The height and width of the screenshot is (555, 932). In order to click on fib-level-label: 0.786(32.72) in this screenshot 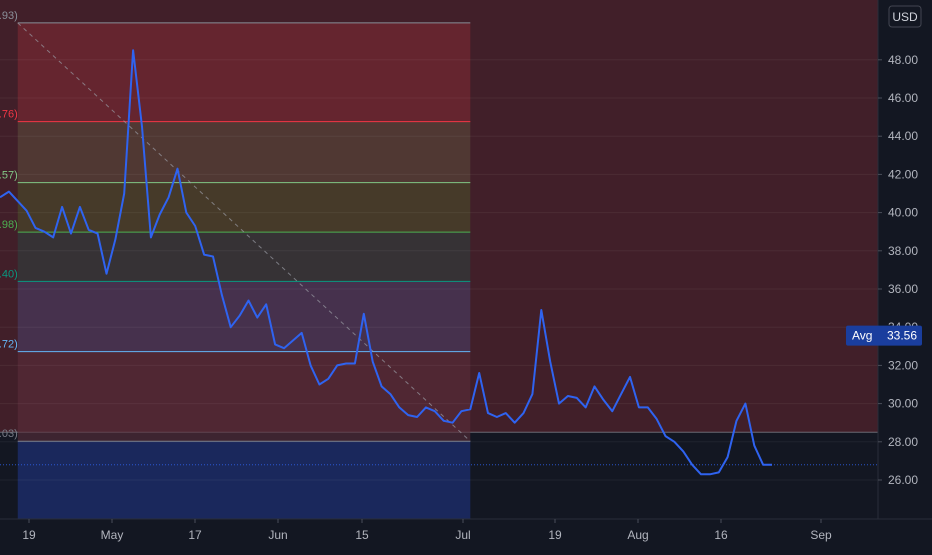, I will do `click(9, 345)`.